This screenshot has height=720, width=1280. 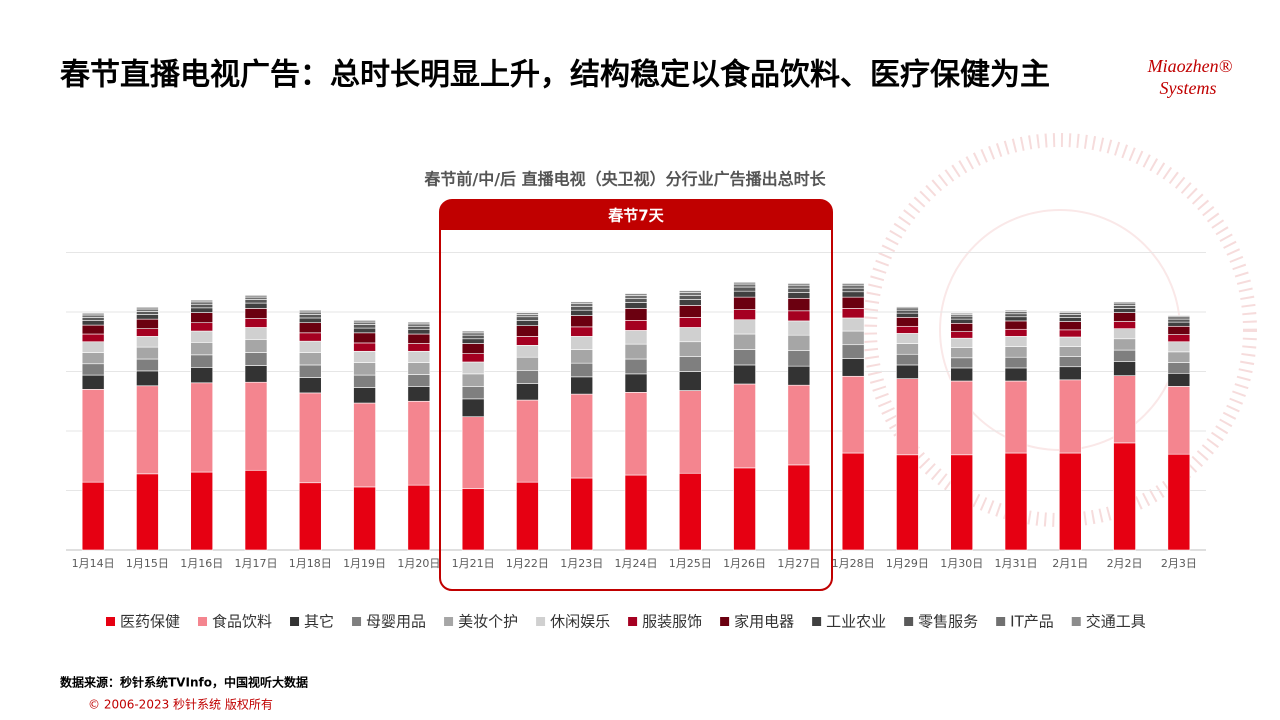 What do you see at coordinates (147, 563) in the screenshot?
I see `x-tick-label: 1月15日` at bounding box center [147, 563].